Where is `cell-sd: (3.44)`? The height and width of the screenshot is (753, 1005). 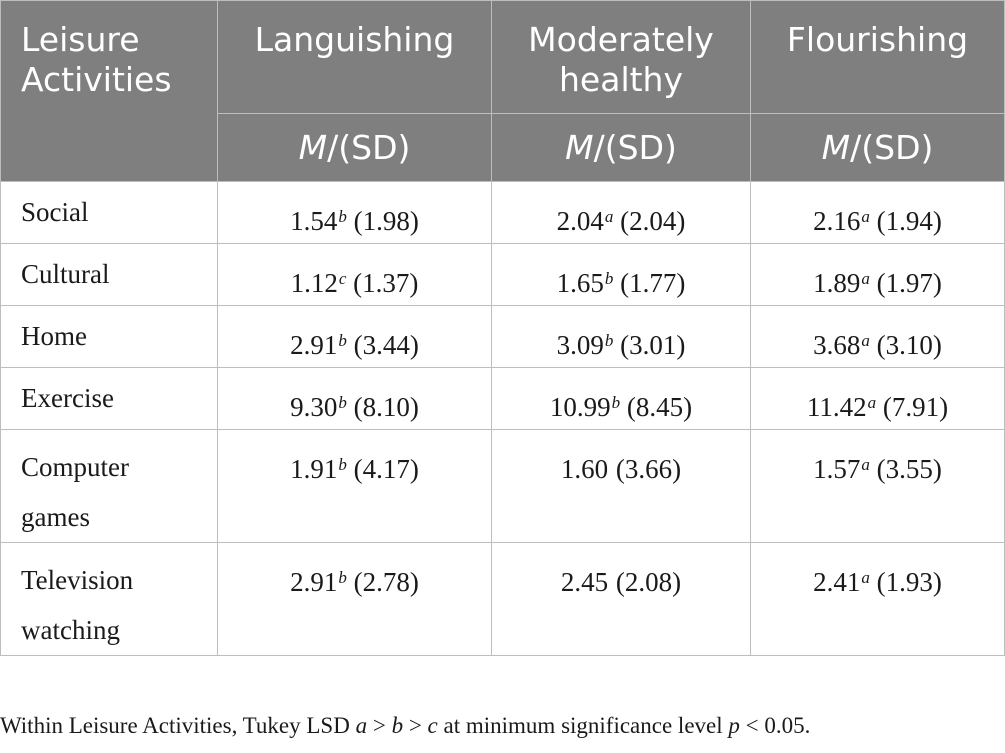
cell-sd: (3.44) is located at coordinates (382, 345).